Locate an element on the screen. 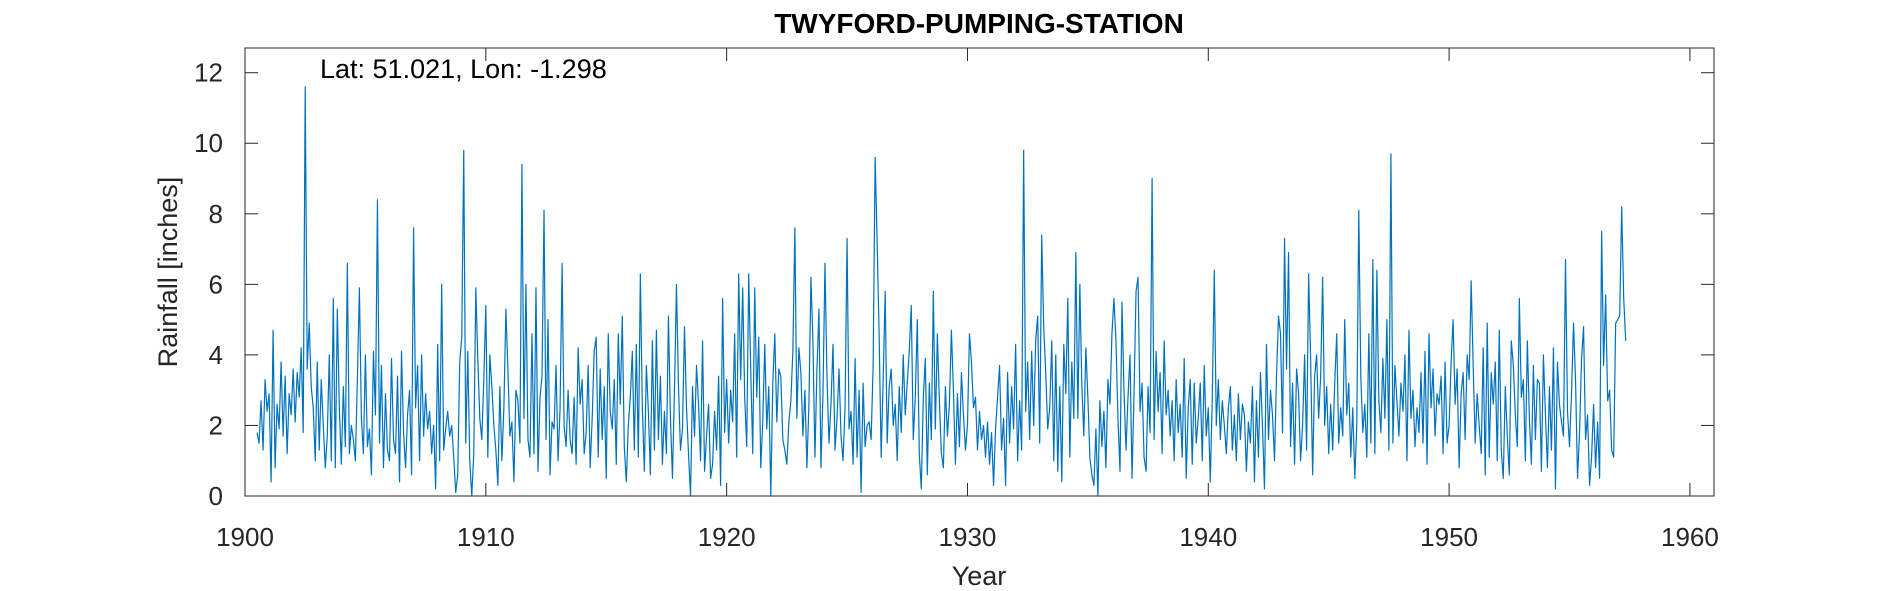 Image resolution: width=1890 pixels, height=591 pixels. y-tick-label: 4 is located at coordinates (216, 355).